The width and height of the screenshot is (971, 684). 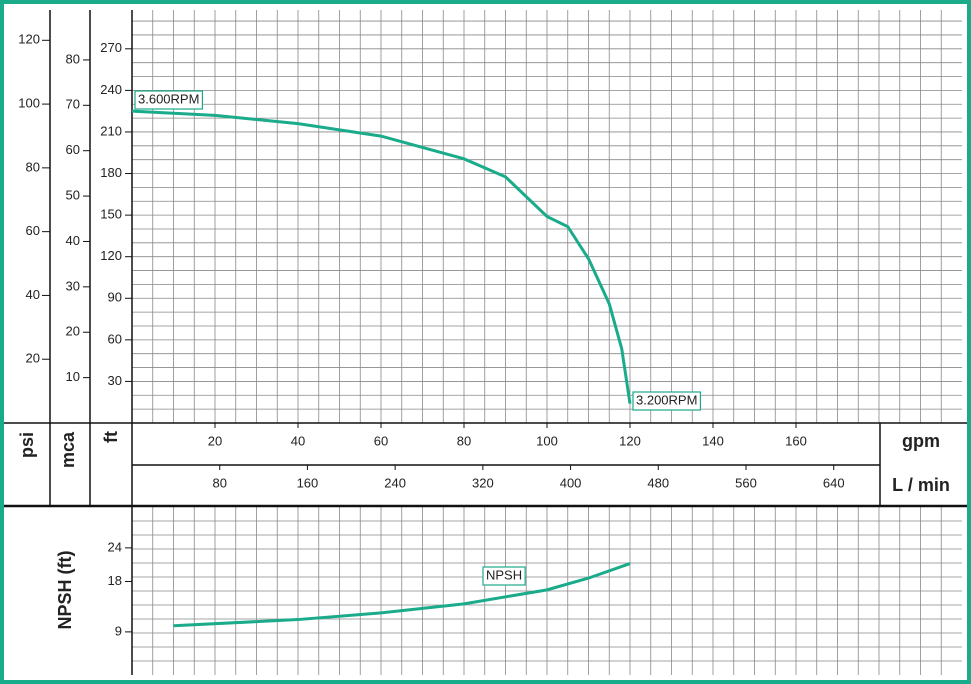 I want to click on y-tick-label: 24, so click(x=115, y=546).